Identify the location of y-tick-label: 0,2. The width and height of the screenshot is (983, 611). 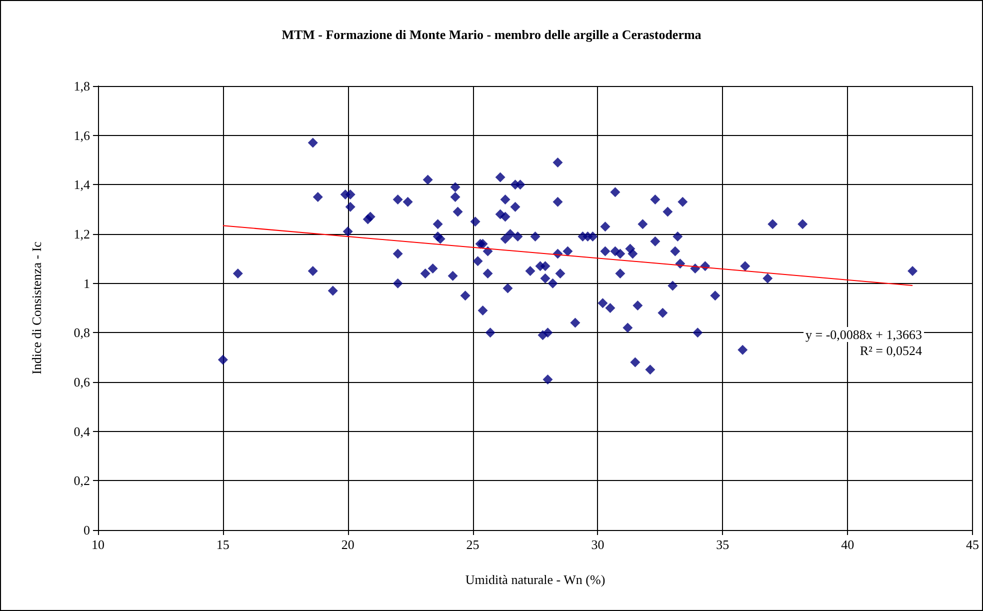
(82, 480).